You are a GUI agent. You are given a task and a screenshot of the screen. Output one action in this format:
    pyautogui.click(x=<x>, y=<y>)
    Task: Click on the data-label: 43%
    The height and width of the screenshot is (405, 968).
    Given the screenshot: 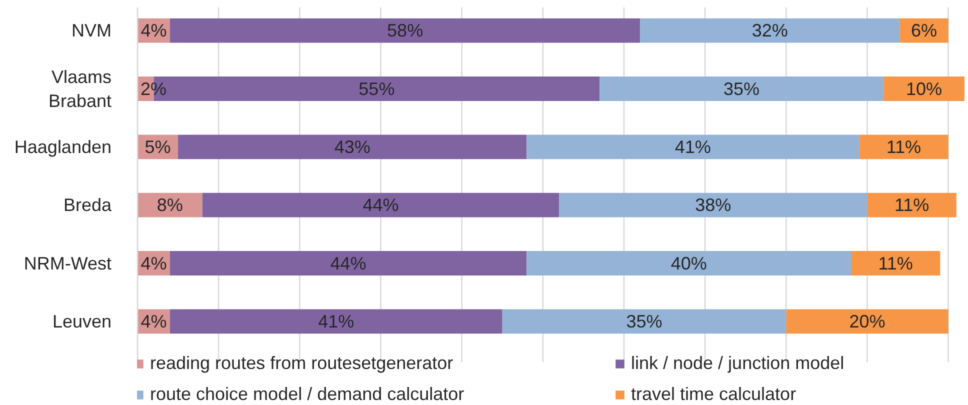 What is the action you would take?
    pyautogui.click(x=352, y=146)
    